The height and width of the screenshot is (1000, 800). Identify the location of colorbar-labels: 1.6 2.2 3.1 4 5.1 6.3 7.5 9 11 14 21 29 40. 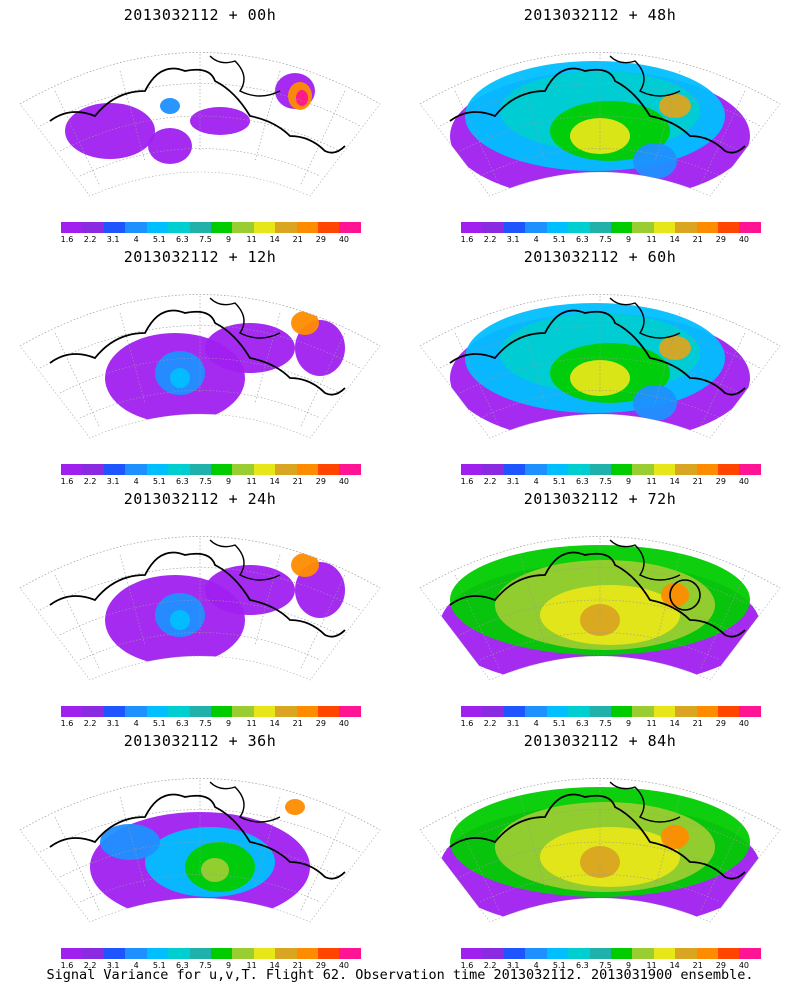
(611, 482).